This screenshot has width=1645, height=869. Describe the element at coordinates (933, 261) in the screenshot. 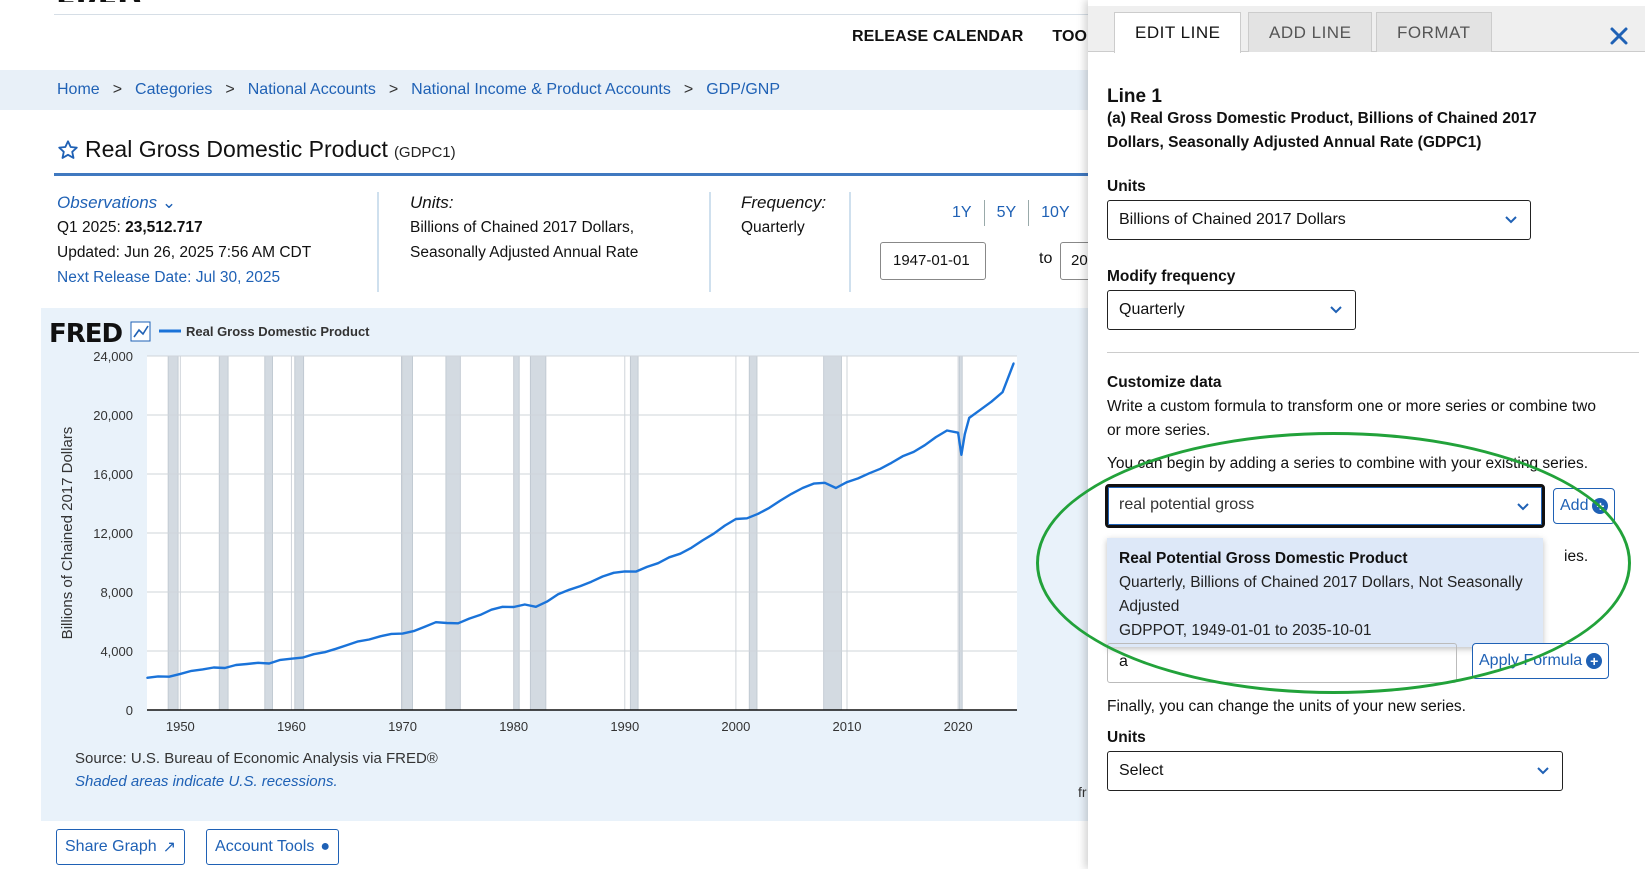

I see `start-date-input: 1947-01-01` at that location.